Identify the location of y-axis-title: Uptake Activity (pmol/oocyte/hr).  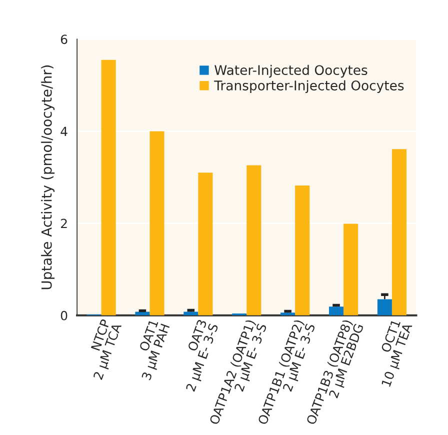
(48, 177).